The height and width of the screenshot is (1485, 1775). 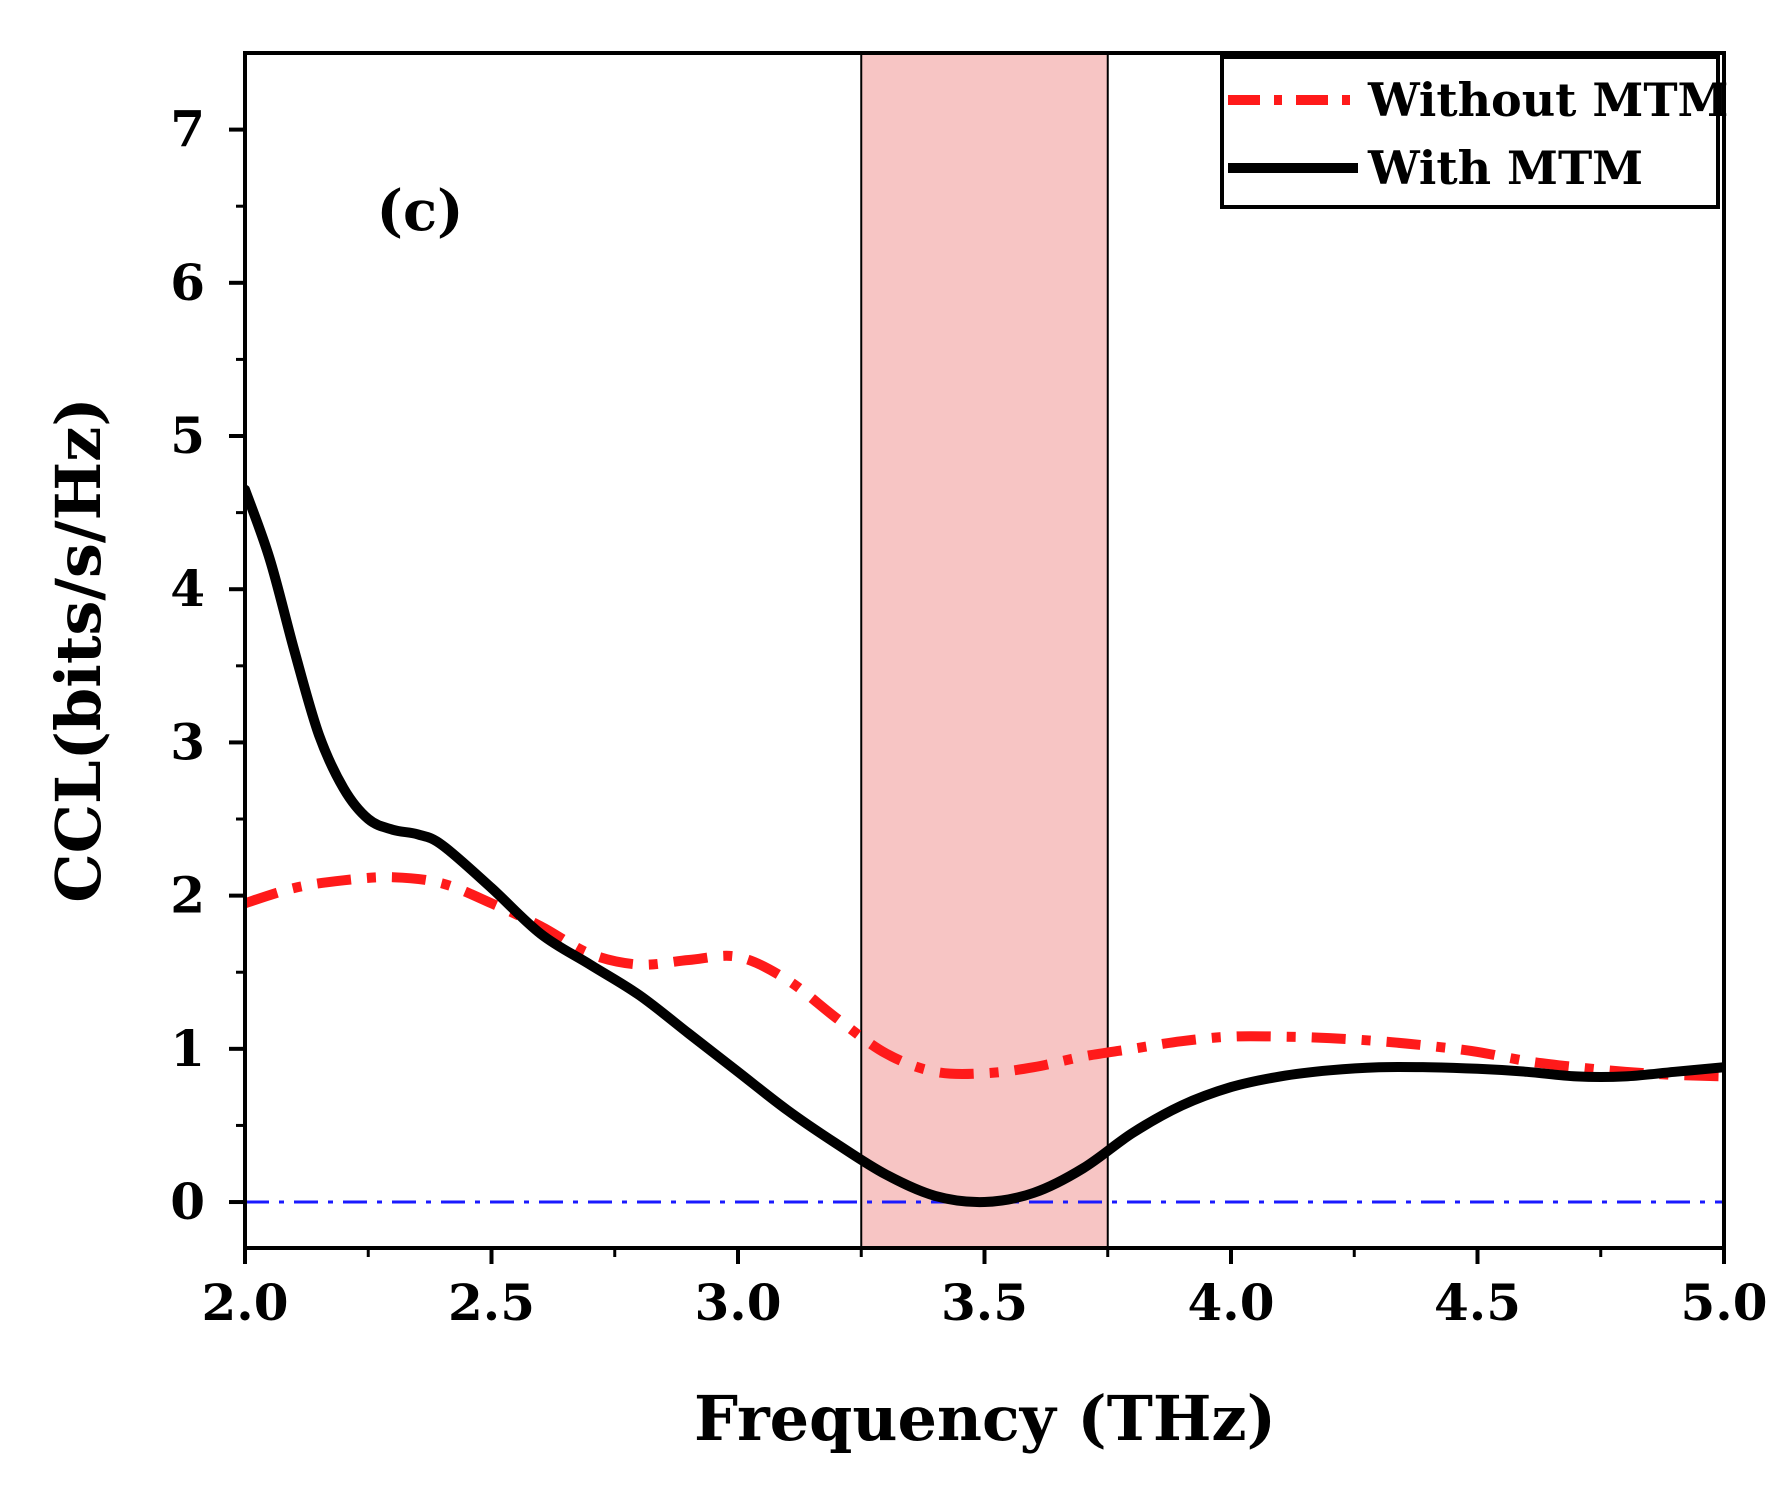 I want to click on legend-label-without-mtm: Without MTM, so click(x=1547, y=100).